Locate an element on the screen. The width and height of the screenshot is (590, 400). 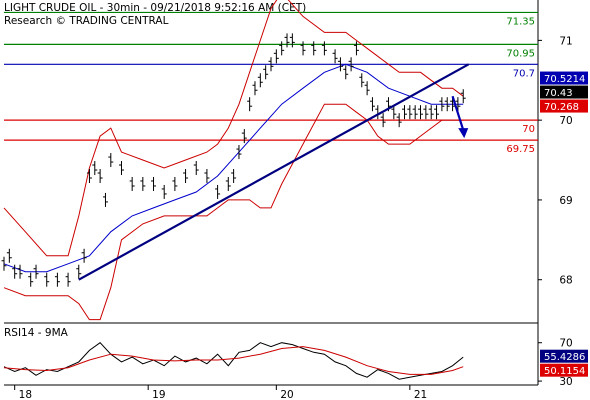
rsi-price-label: 55.4286 is located at coordinates (564, 357).